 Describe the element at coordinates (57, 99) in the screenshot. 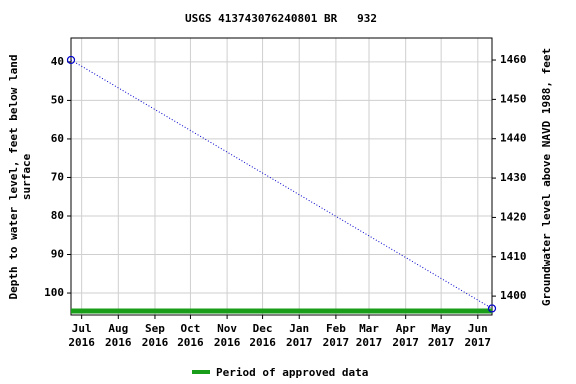

I see `y-tick-label: 50` at that location.